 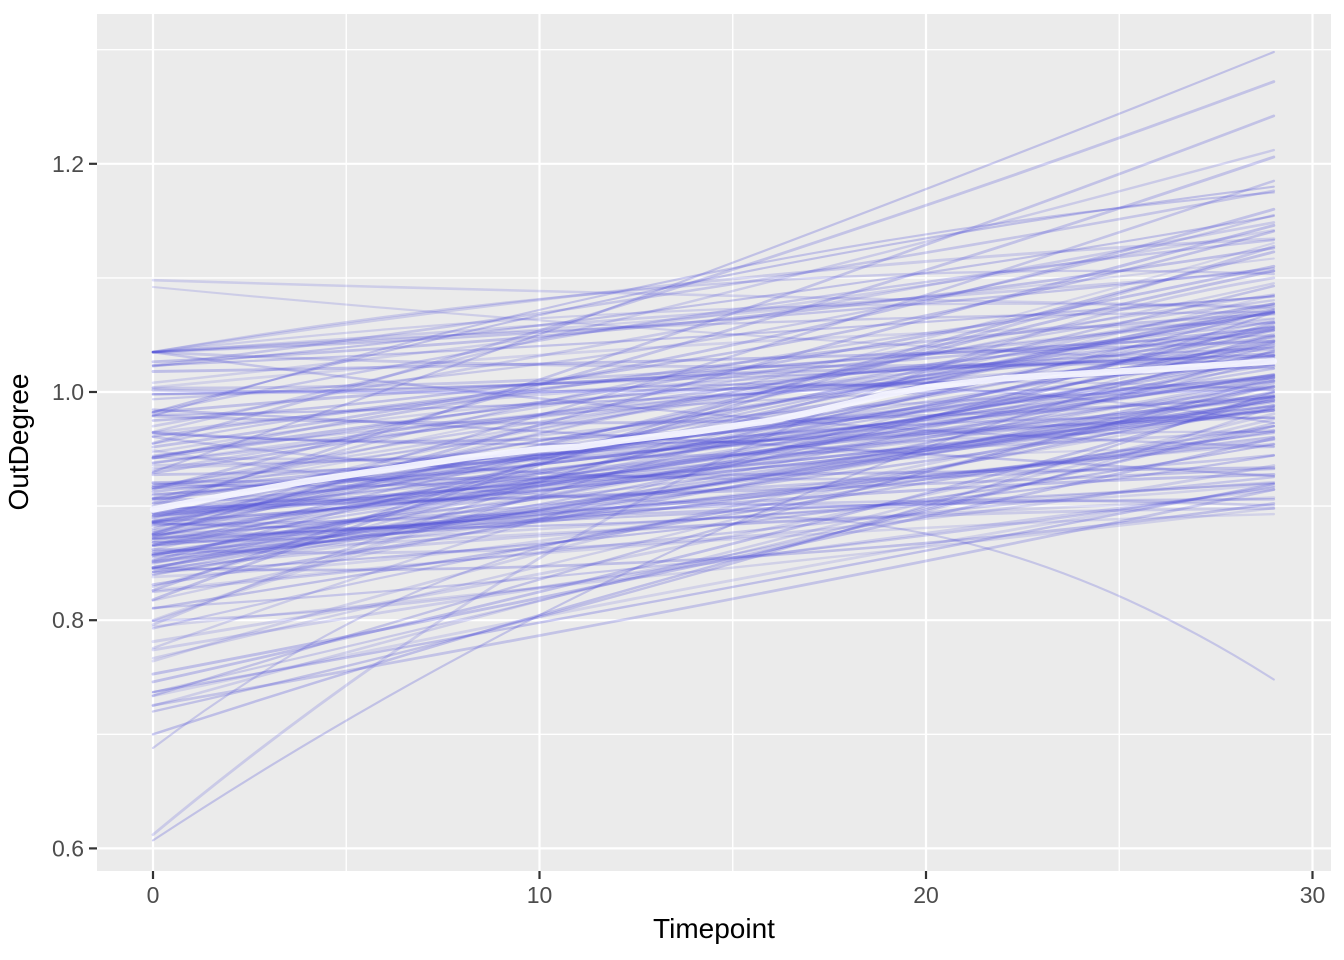 What do you see at coordinates (68, 392) in the screenshot?
I see `y-tick-label: 1.0` at bounding box center [68, 392].